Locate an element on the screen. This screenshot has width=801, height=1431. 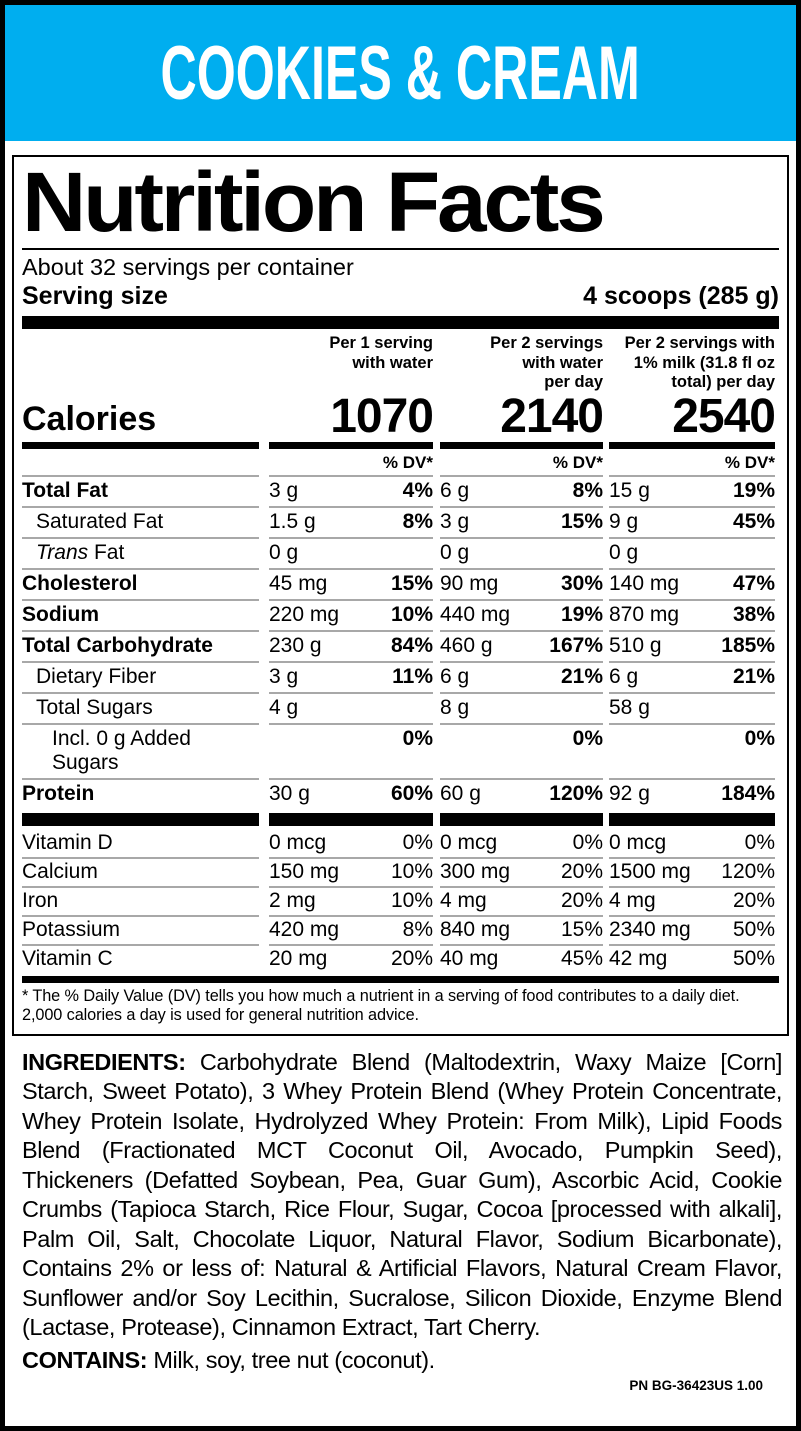
amount: 40 mg is located at coordinates (469, 958).